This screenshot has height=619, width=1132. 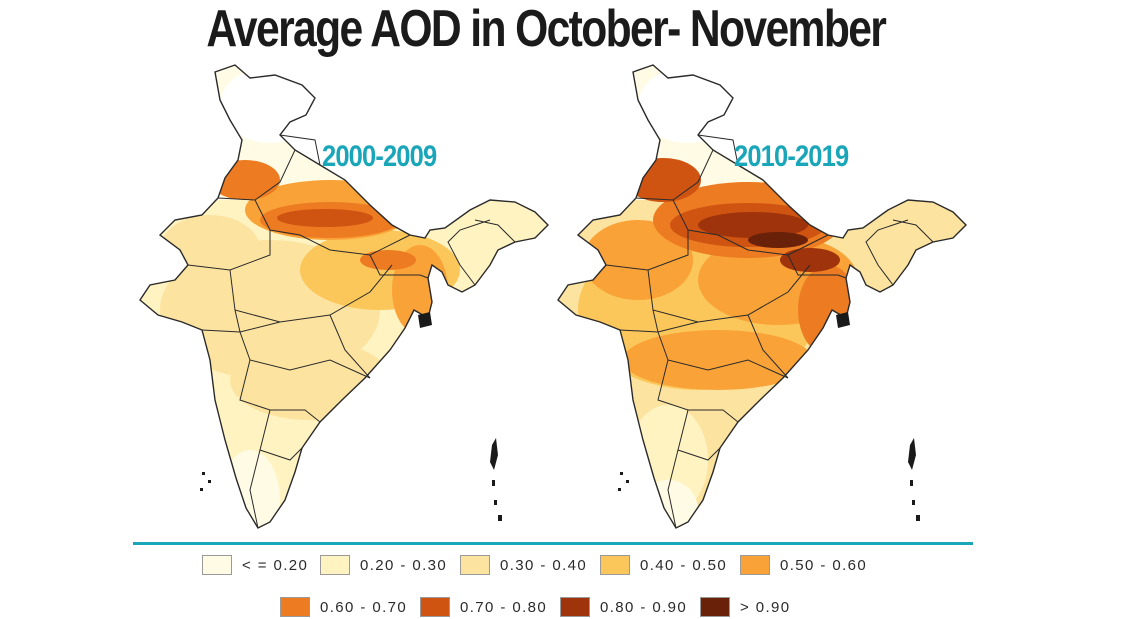 I want to click on legend-item: 0.60 - 0.70, so click(x=343, y=607).